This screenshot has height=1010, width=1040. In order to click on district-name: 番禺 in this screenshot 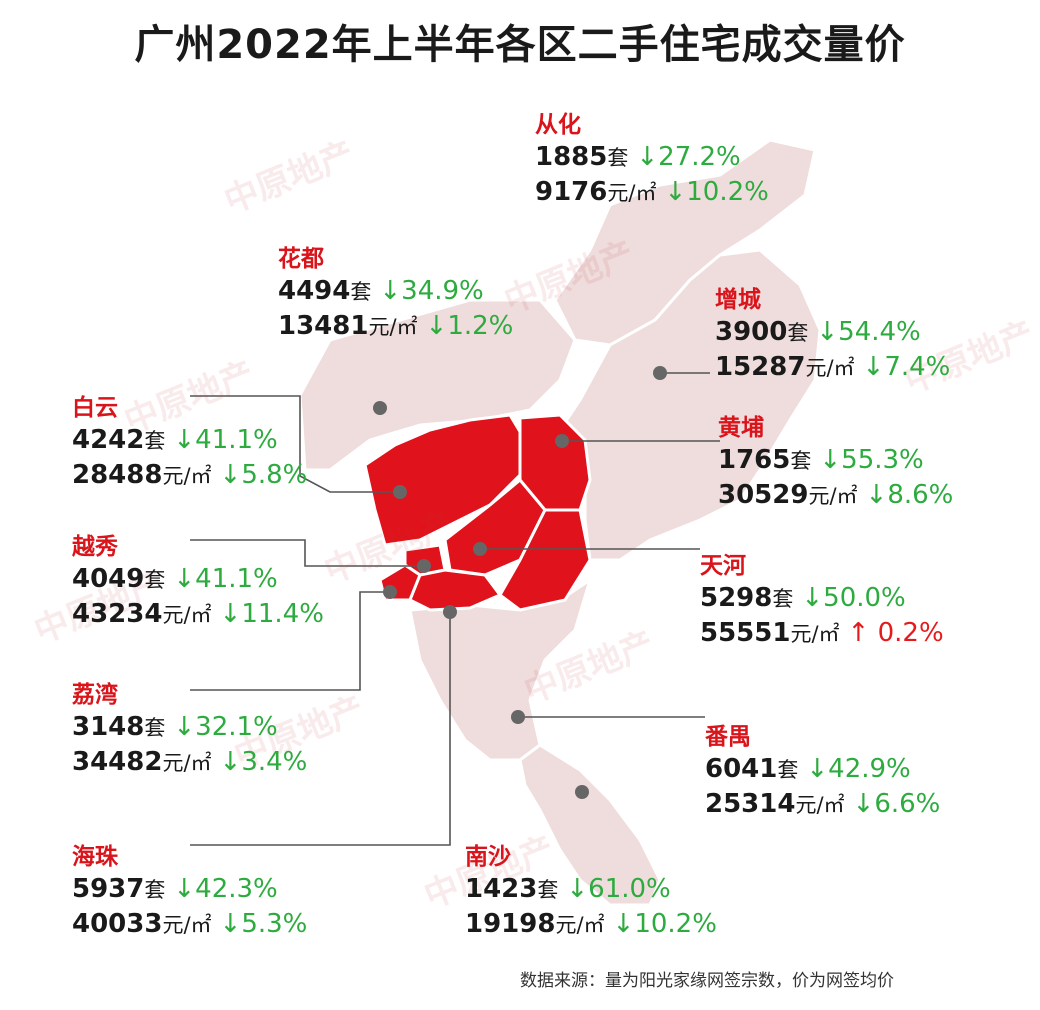, I will do `click(728, 737)`.